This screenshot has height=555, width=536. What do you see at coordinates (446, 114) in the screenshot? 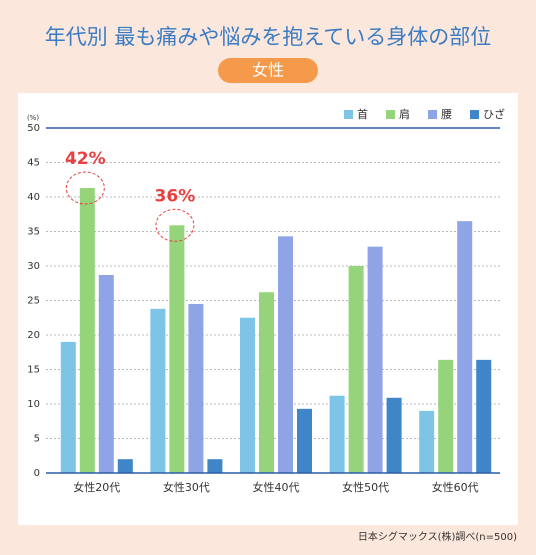
I see `legend-label: 腰` at bounding box center [446, 114].